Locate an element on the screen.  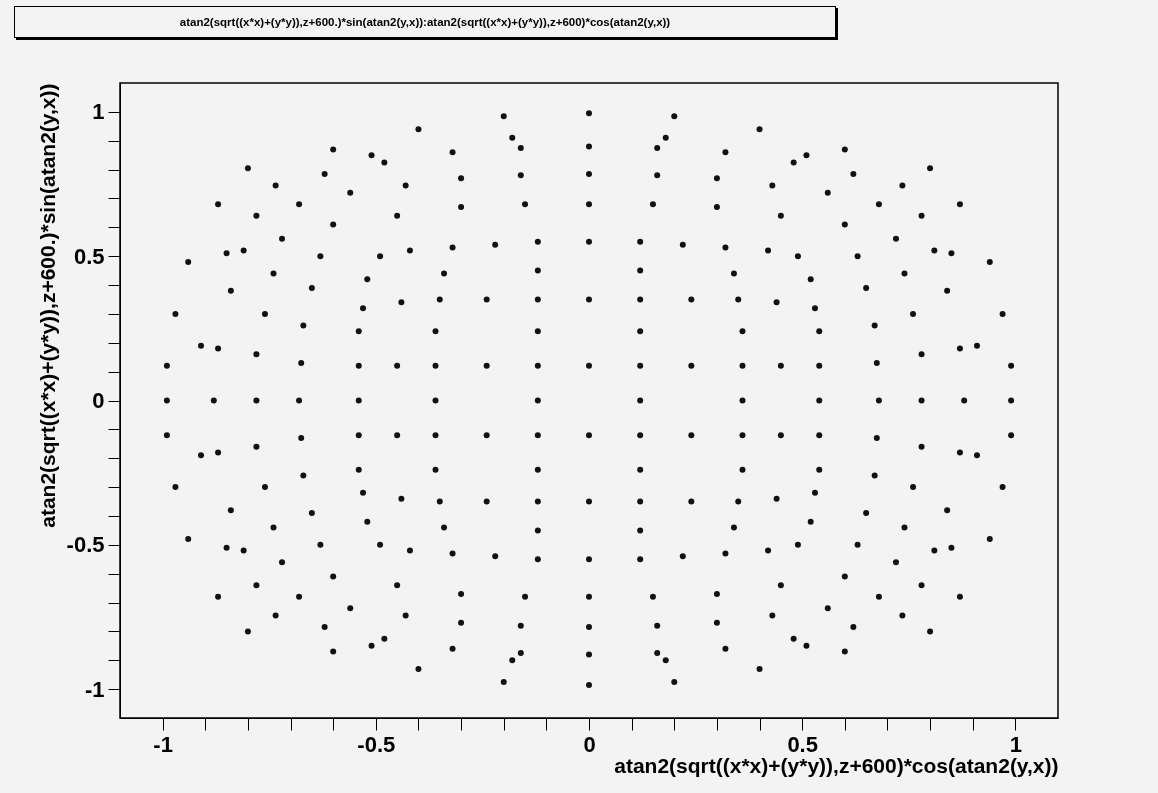
y-axis-title: atan2(sqrt((x*x)+(y*y)),z+600.)*sin(atan2(y,x)) is located at coordinates (47, 305).